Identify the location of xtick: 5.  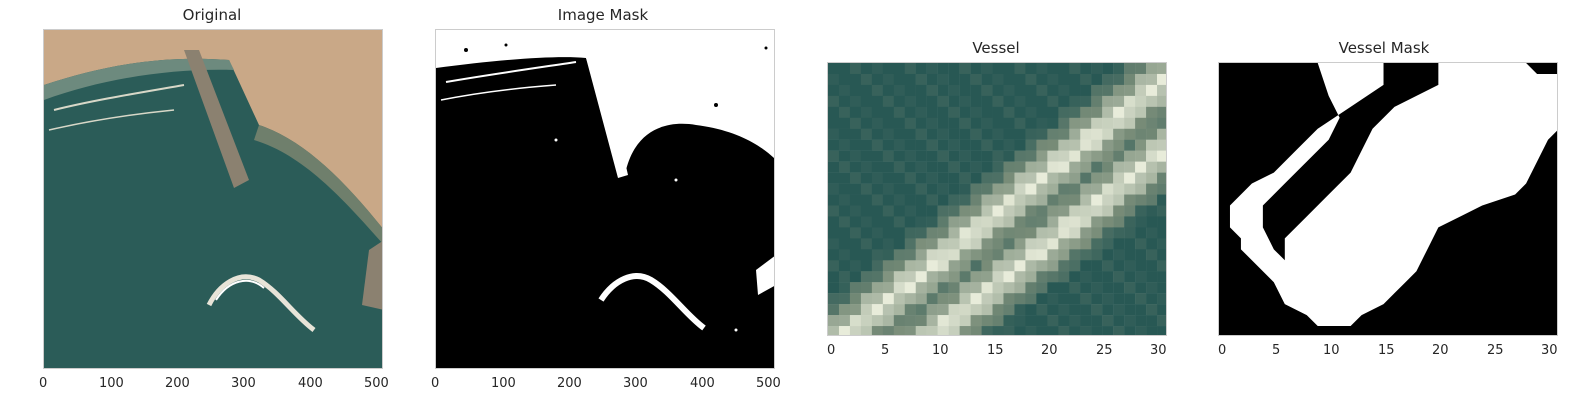
(885, 350).